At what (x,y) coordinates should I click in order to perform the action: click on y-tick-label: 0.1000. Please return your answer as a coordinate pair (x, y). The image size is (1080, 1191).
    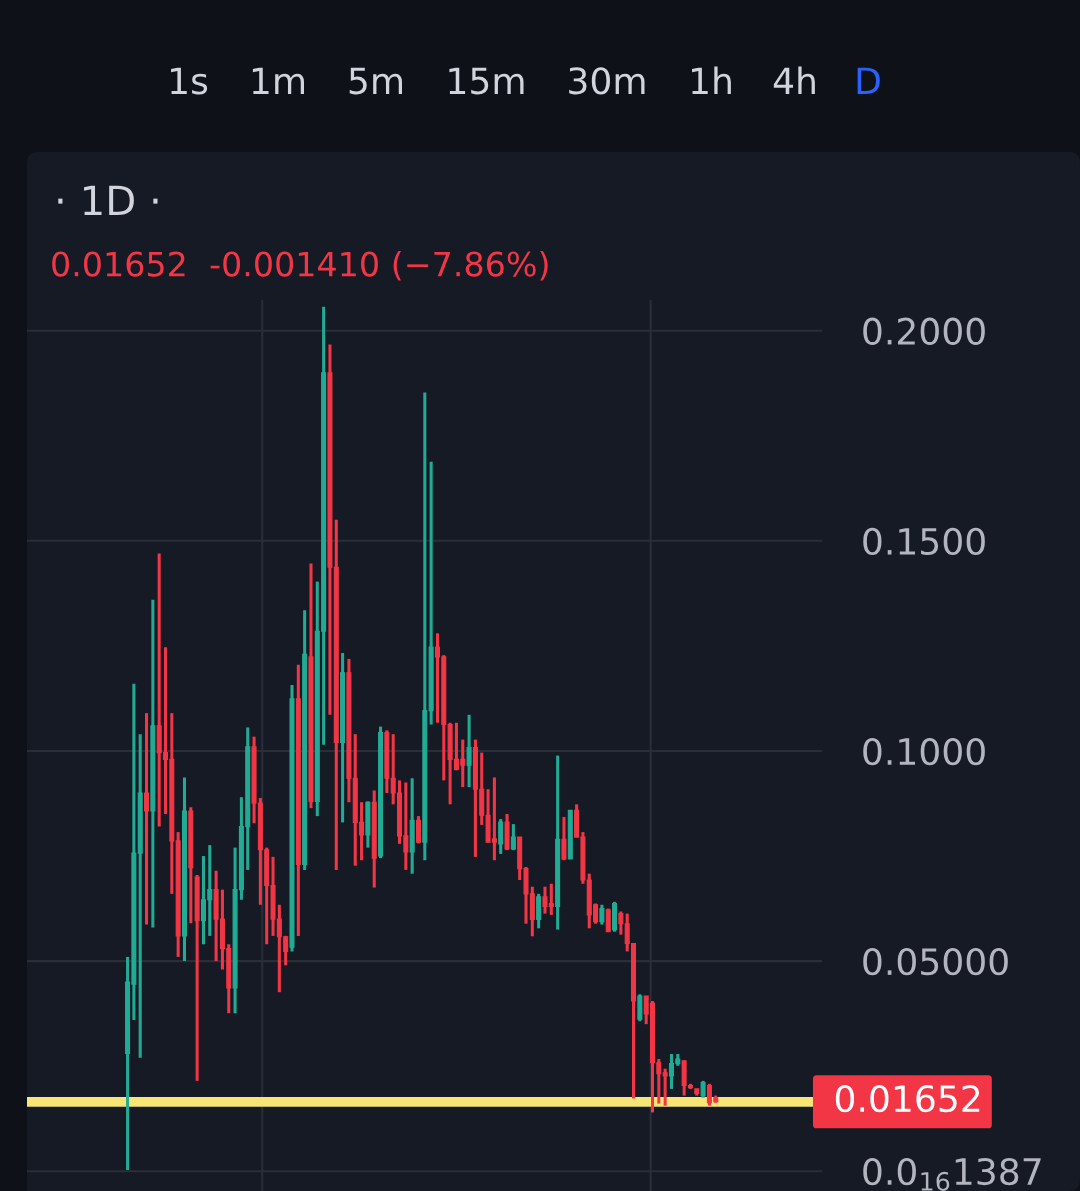
    Looking at the image, I should click on (924, 751).